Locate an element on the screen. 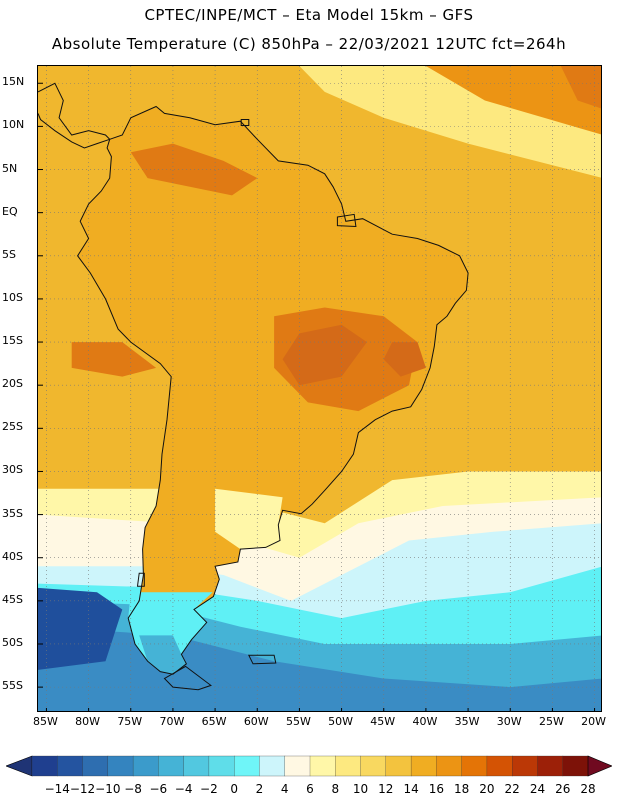 The width and height of the screenshot is (618, 800). lat-tick-label: 30S is located at coordinates (12, 470).